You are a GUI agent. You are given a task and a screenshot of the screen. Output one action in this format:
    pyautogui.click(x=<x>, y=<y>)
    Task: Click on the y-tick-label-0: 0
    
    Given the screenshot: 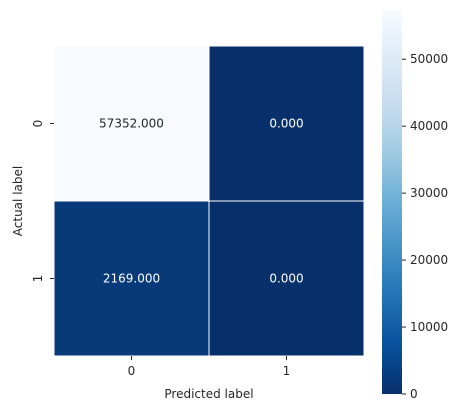 What is the action you would take?
    pyautogui.click(x=38, y=124)
    